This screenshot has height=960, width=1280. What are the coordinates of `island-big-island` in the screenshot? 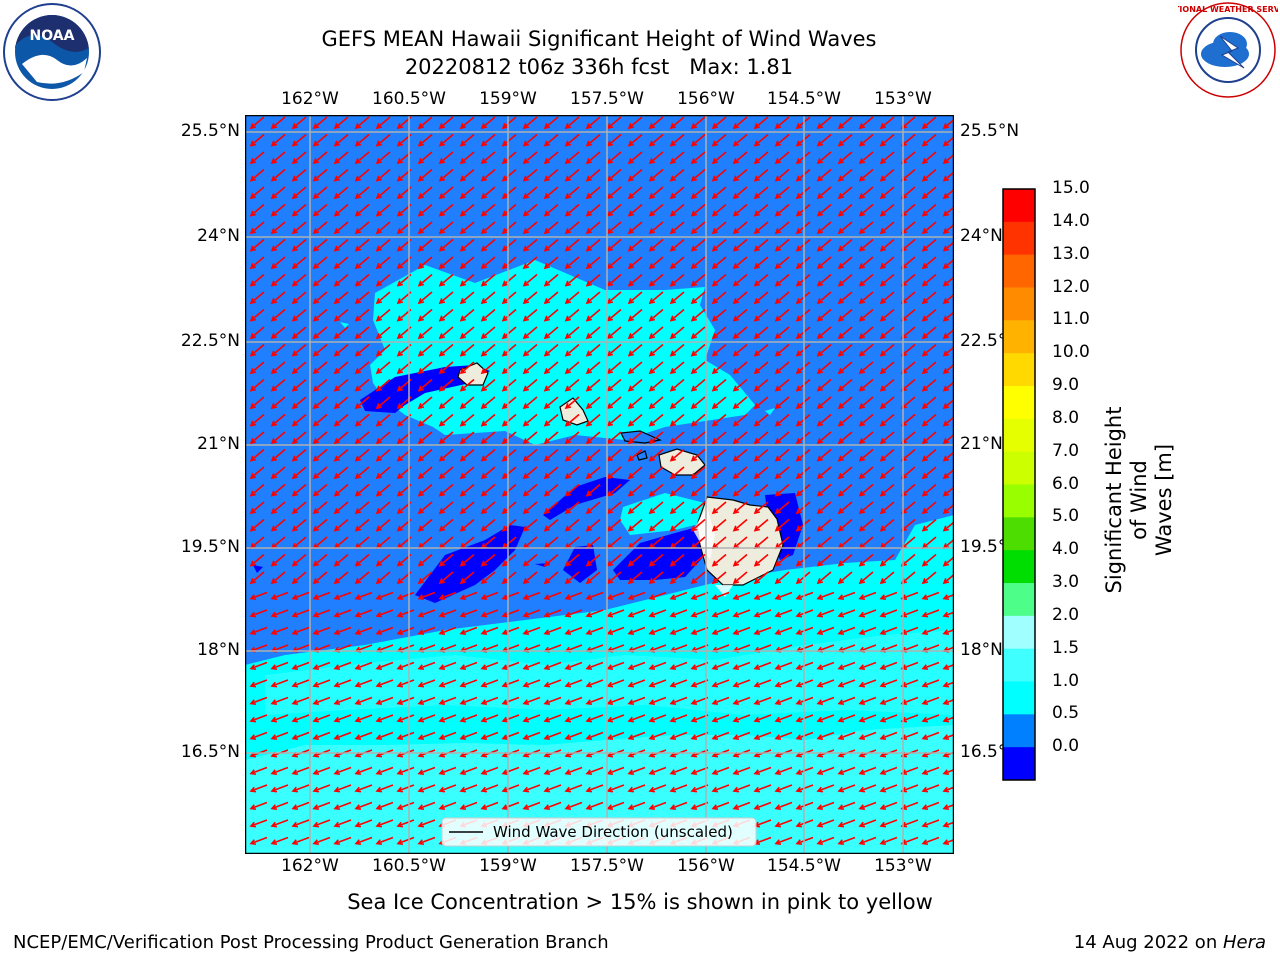 It's located at (740, 541).